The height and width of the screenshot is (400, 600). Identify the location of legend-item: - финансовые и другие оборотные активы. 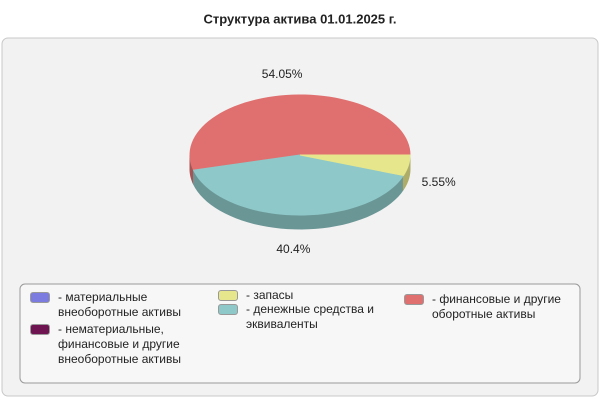
(498, 307).